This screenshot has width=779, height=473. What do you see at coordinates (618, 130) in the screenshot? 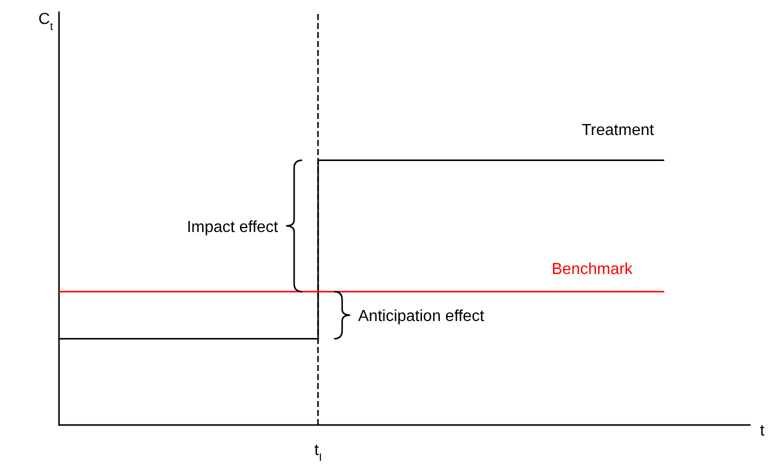
I see `series-label: Treatment` at bounding box center [618, 130].